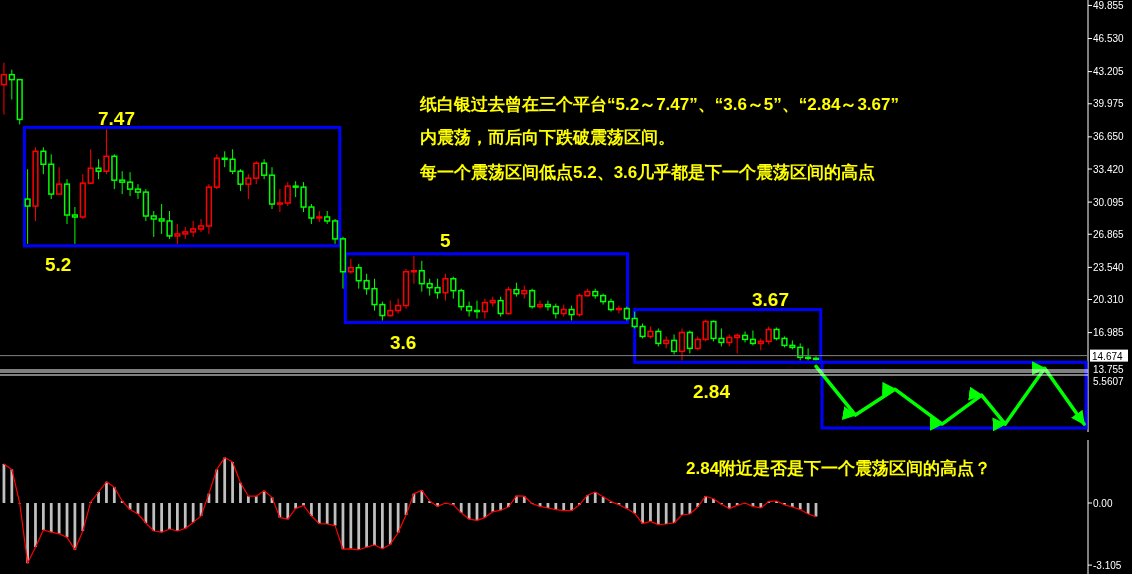  Describe the element at coordinates (712, 391) in the screenshot. I see `annotation: 2.84` at that location.